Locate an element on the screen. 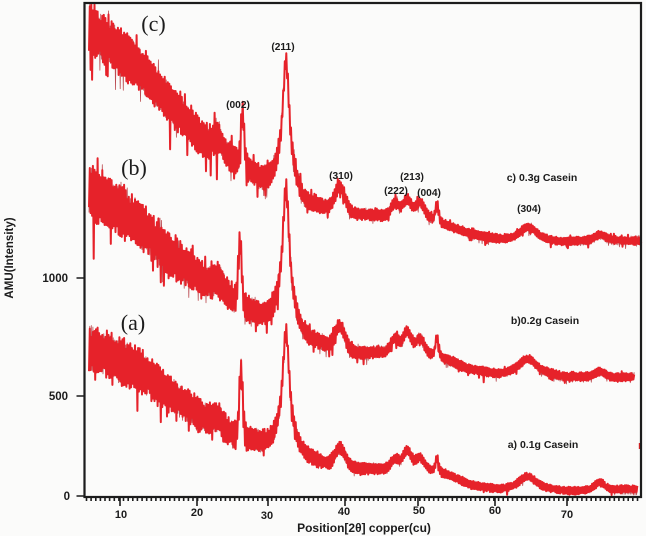 This screenshot has width=646, height=541. svg-text: (310) is located at coordinates (341, 176).